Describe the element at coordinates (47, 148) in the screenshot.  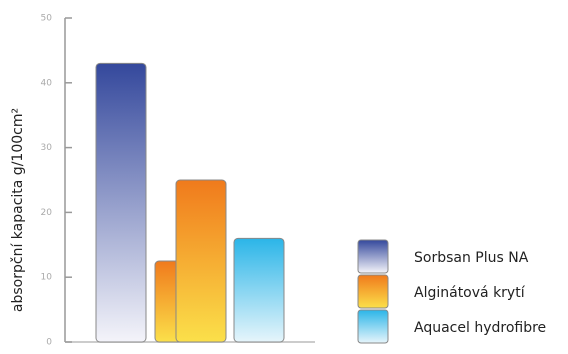
I see `y-tick-label: 30` at that location.